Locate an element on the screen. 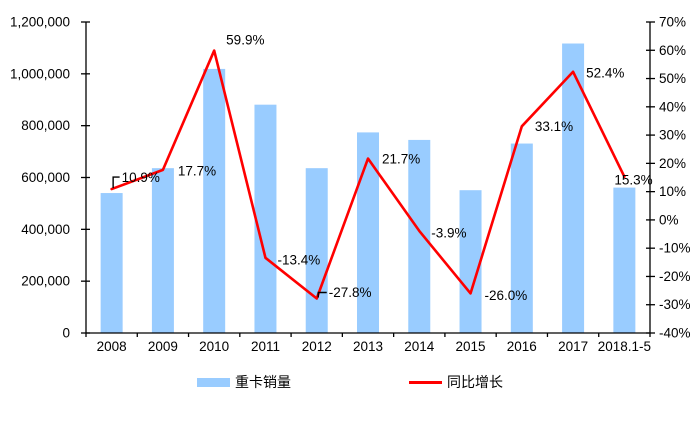 Image resolution: width=700 pixels, height=442 pixels. left-axis-tick-label: 800,000 is located at coordinates (45, 125).